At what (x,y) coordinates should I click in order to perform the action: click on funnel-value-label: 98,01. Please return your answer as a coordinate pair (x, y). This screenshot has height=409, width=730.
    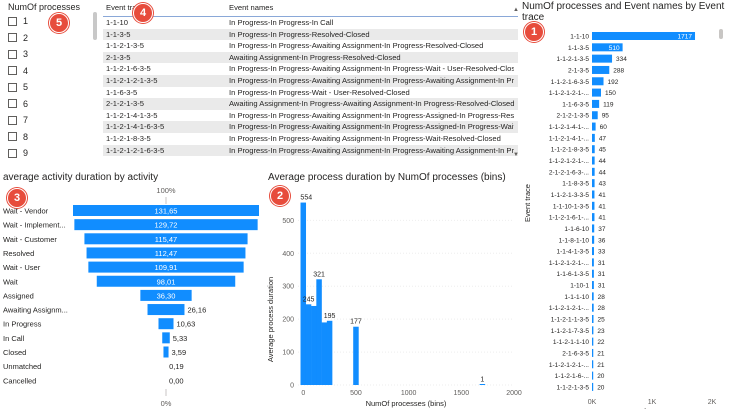
    Looking at the image, I should click on (166, 281).